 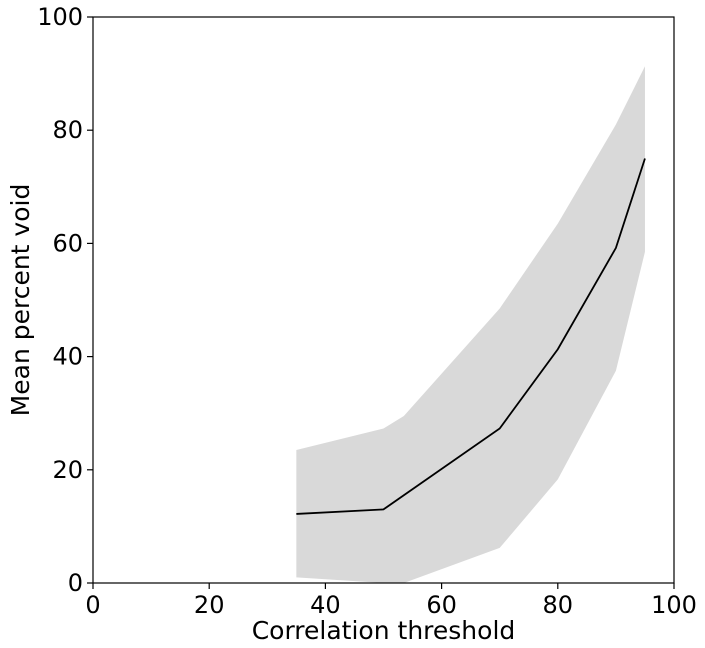 I want to click on x-tick-label: 0, so click(x=92, y=605).